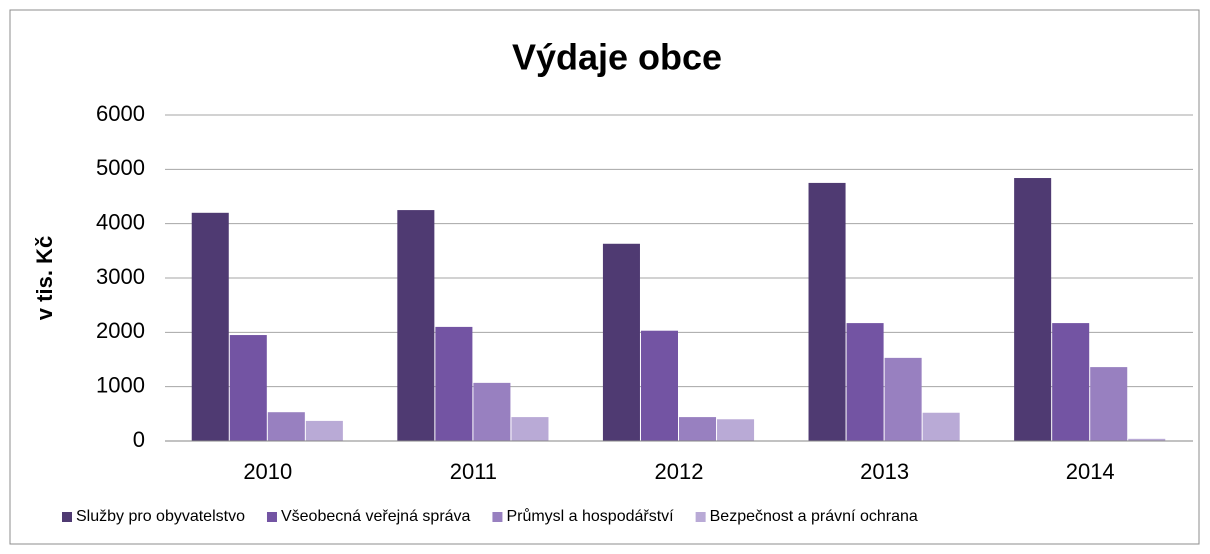 Image resolution: width=1210 pixels, height=554 pixels. Describe the element at coordinates (120, 330) in the screenshot. I see `y-tick-label: 2000` at that location.